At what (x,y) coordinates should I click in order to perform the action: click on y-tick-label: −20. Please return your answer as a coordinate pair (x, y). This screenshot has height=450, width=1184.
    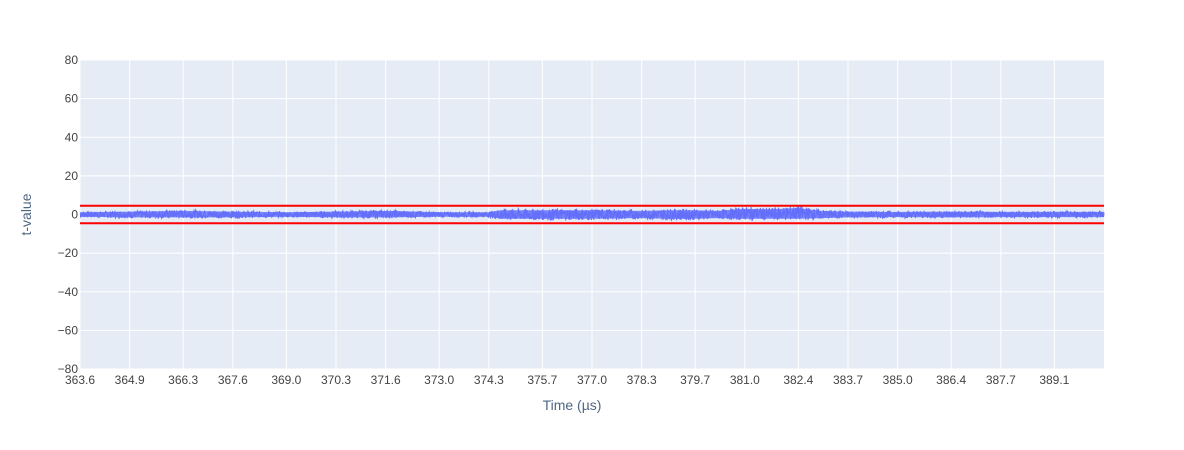
    Looking at the image, I should click on (68, 253).